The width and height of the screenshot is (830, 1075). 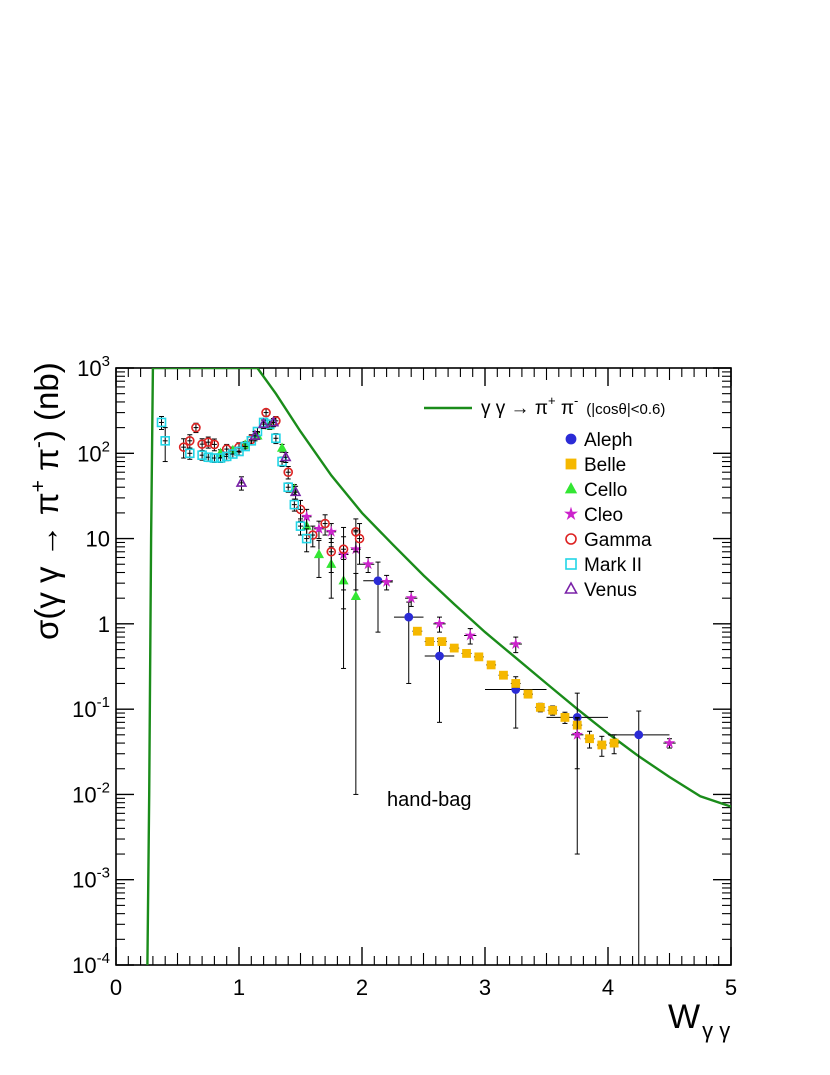 I want to click on x-tick-label: 3, so click(x=485, y=987).